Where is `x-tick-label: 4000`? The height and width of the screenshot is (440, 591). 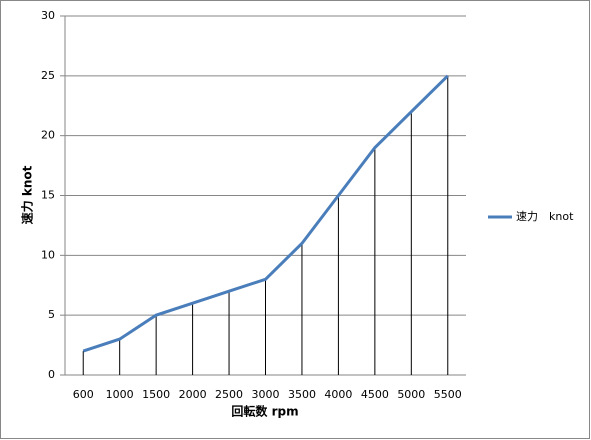
x-tick-label: 4000 is located at coordinates (338, 394).